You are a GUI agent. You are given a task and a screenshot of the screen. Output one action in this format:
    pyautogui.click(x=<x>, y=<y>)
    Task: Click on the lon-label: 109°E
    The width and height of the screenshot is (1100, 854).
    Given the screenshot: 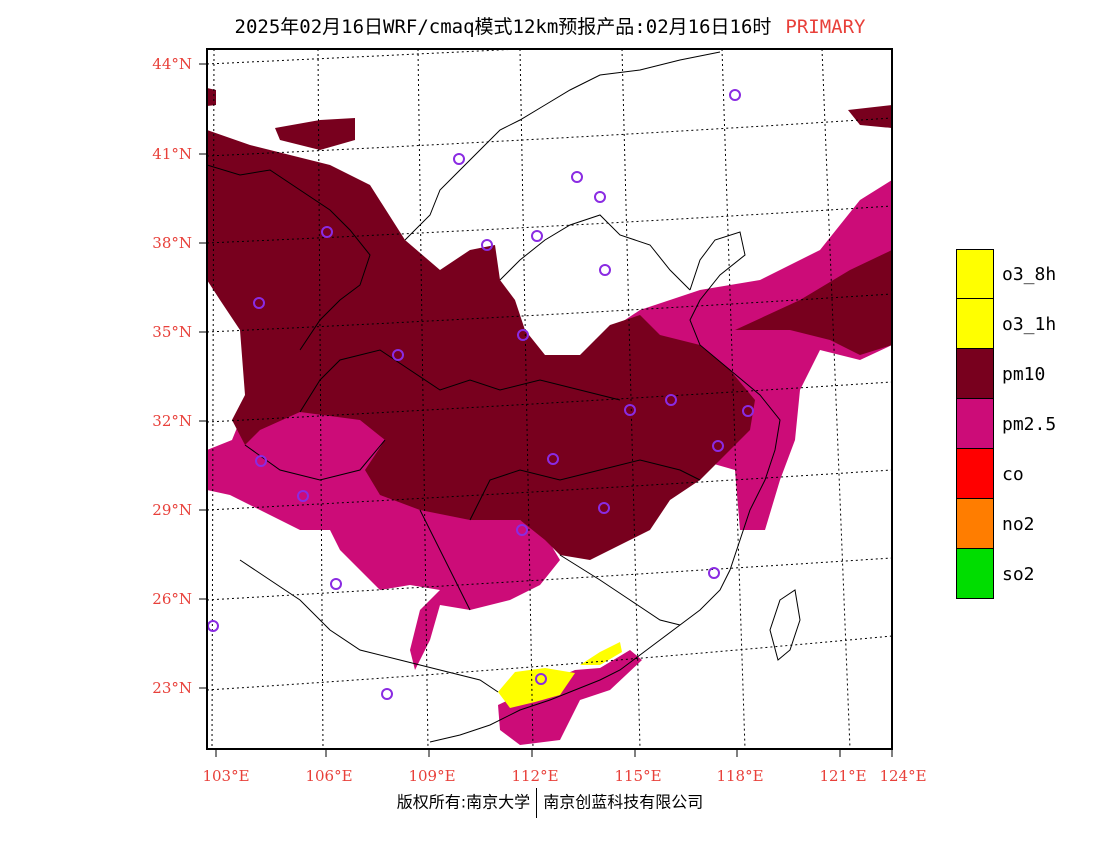 What is the action you would take?
    pyautogui.click(x=431, y=776)
    